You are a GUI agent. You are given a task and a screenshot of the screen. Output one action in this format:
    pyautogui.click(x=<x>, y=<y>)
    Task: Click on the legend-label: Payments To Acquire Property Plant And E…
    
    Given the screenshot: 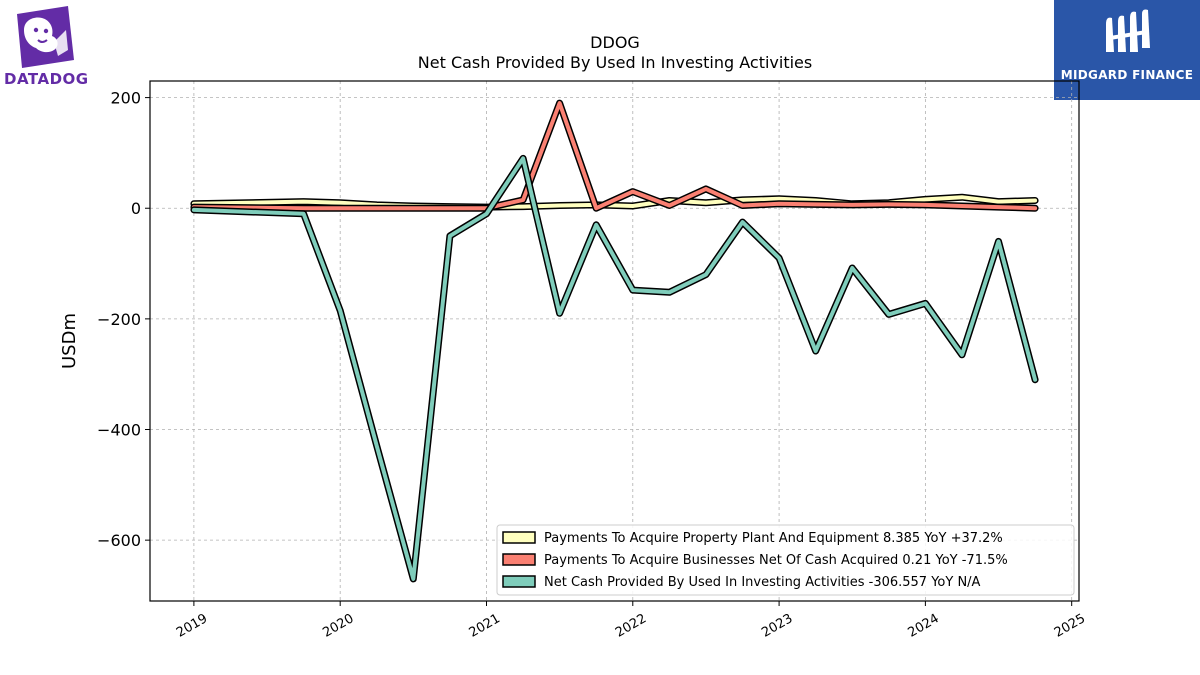 What is the action you would take?
    pyautogui.click(x=773, y=538)
    